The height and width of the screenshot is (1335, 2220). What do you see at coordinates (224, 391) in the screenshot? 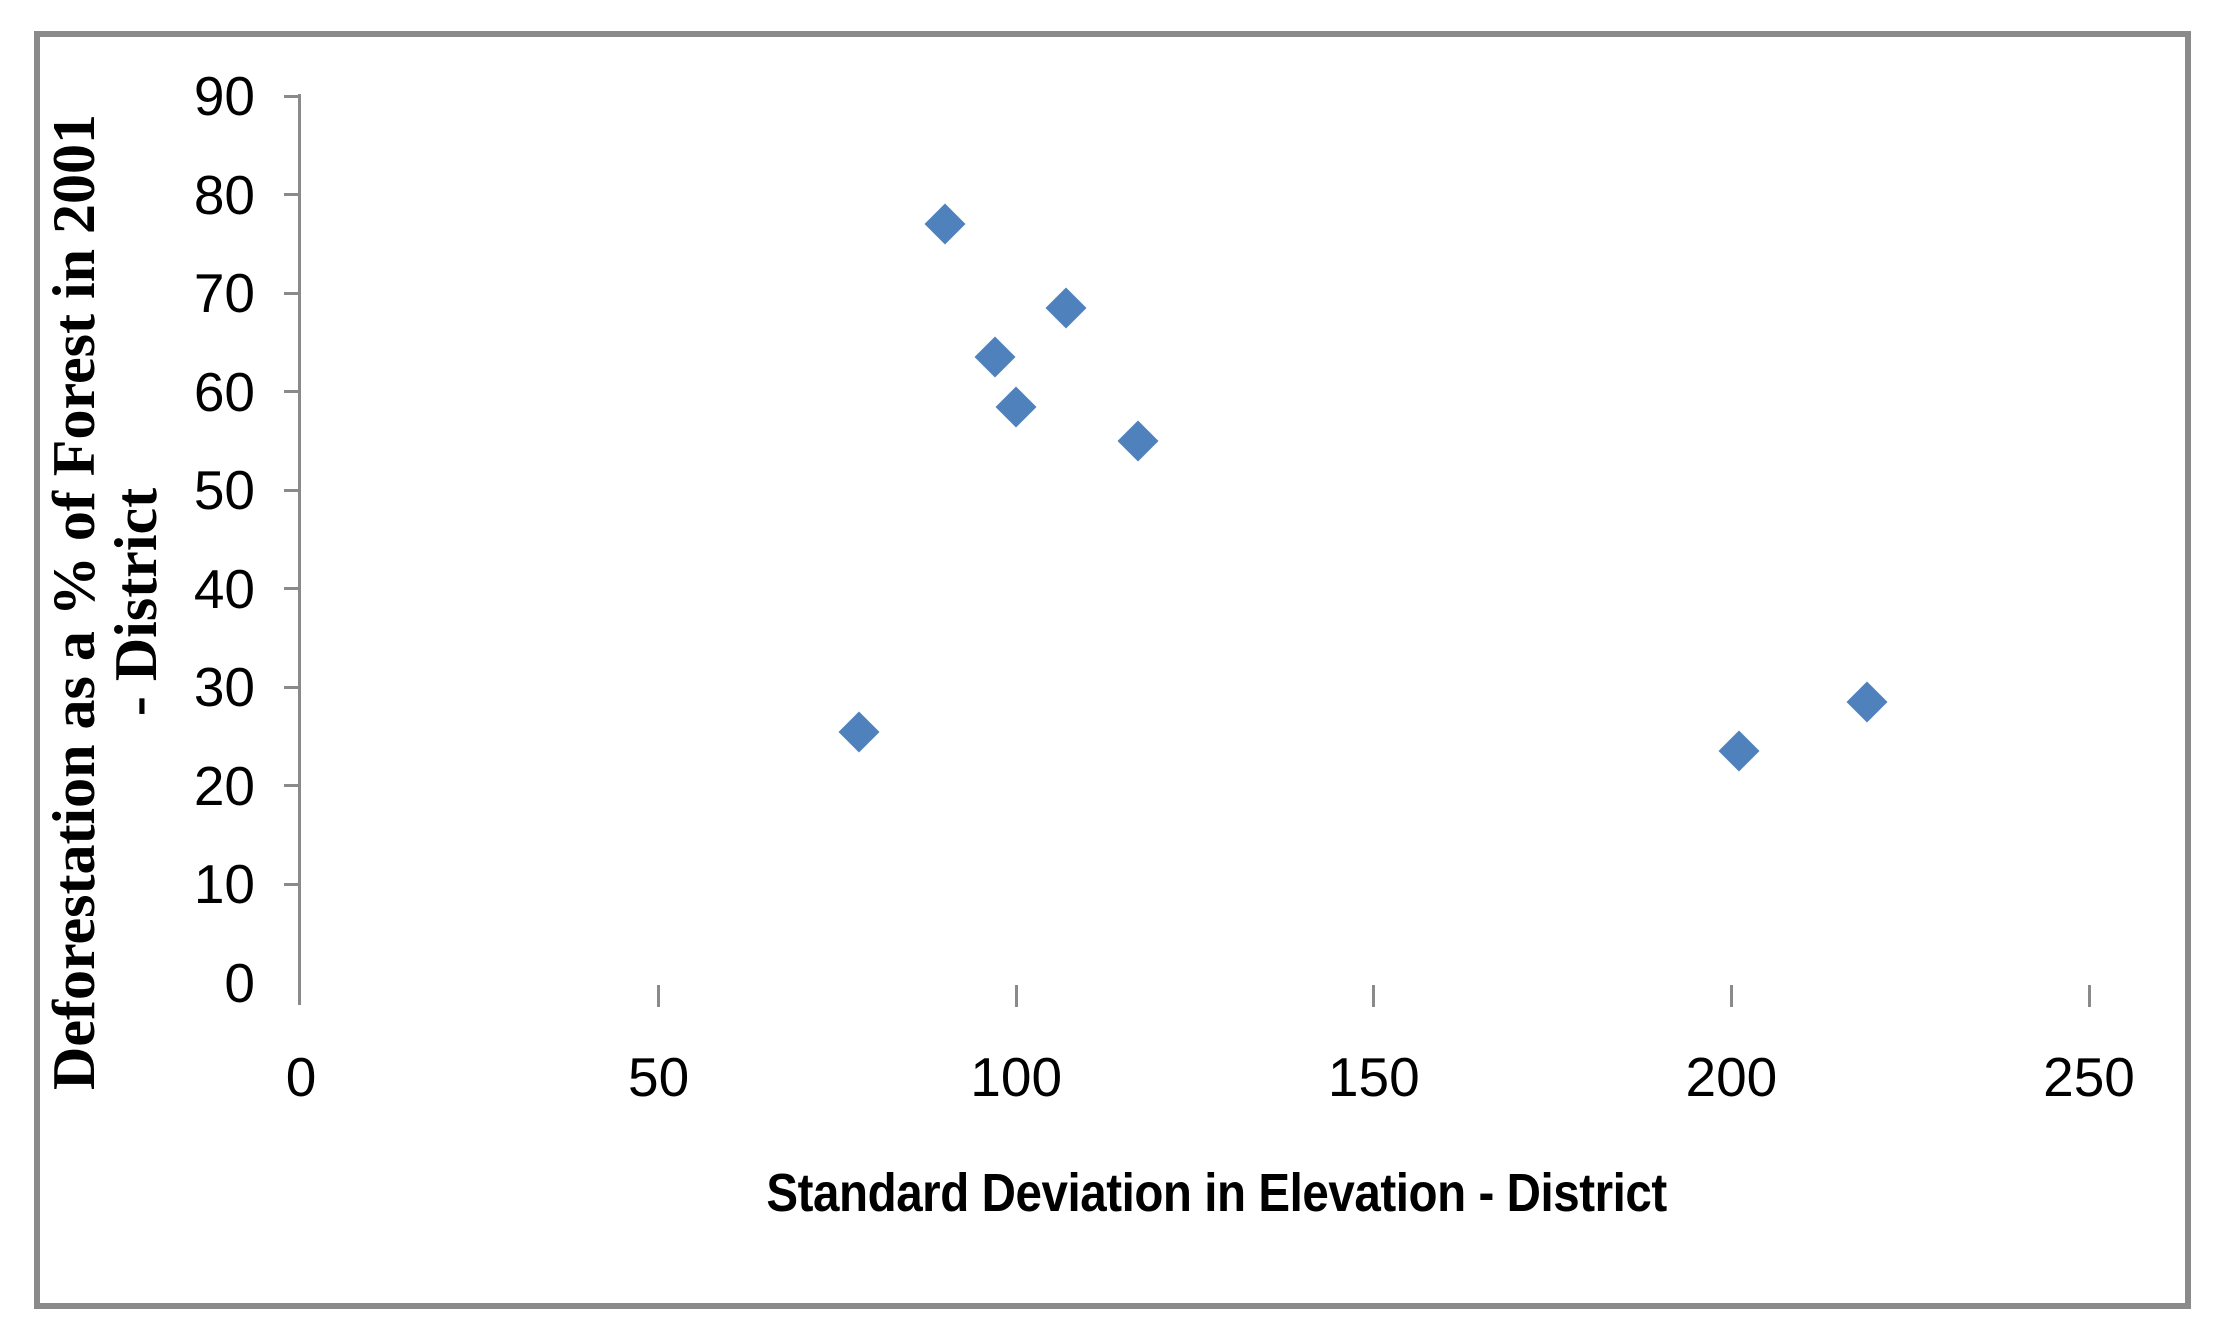
I see `y-axis-tick-label-60: 60` at bounding box center [224, 391].